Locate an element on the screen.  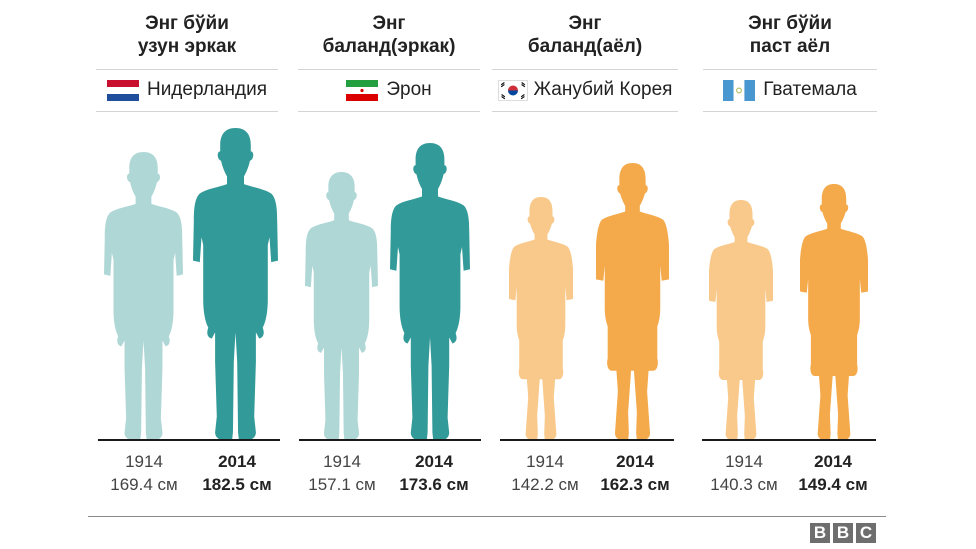
height-value: 169.4 см is located at coordinates (144, 484).